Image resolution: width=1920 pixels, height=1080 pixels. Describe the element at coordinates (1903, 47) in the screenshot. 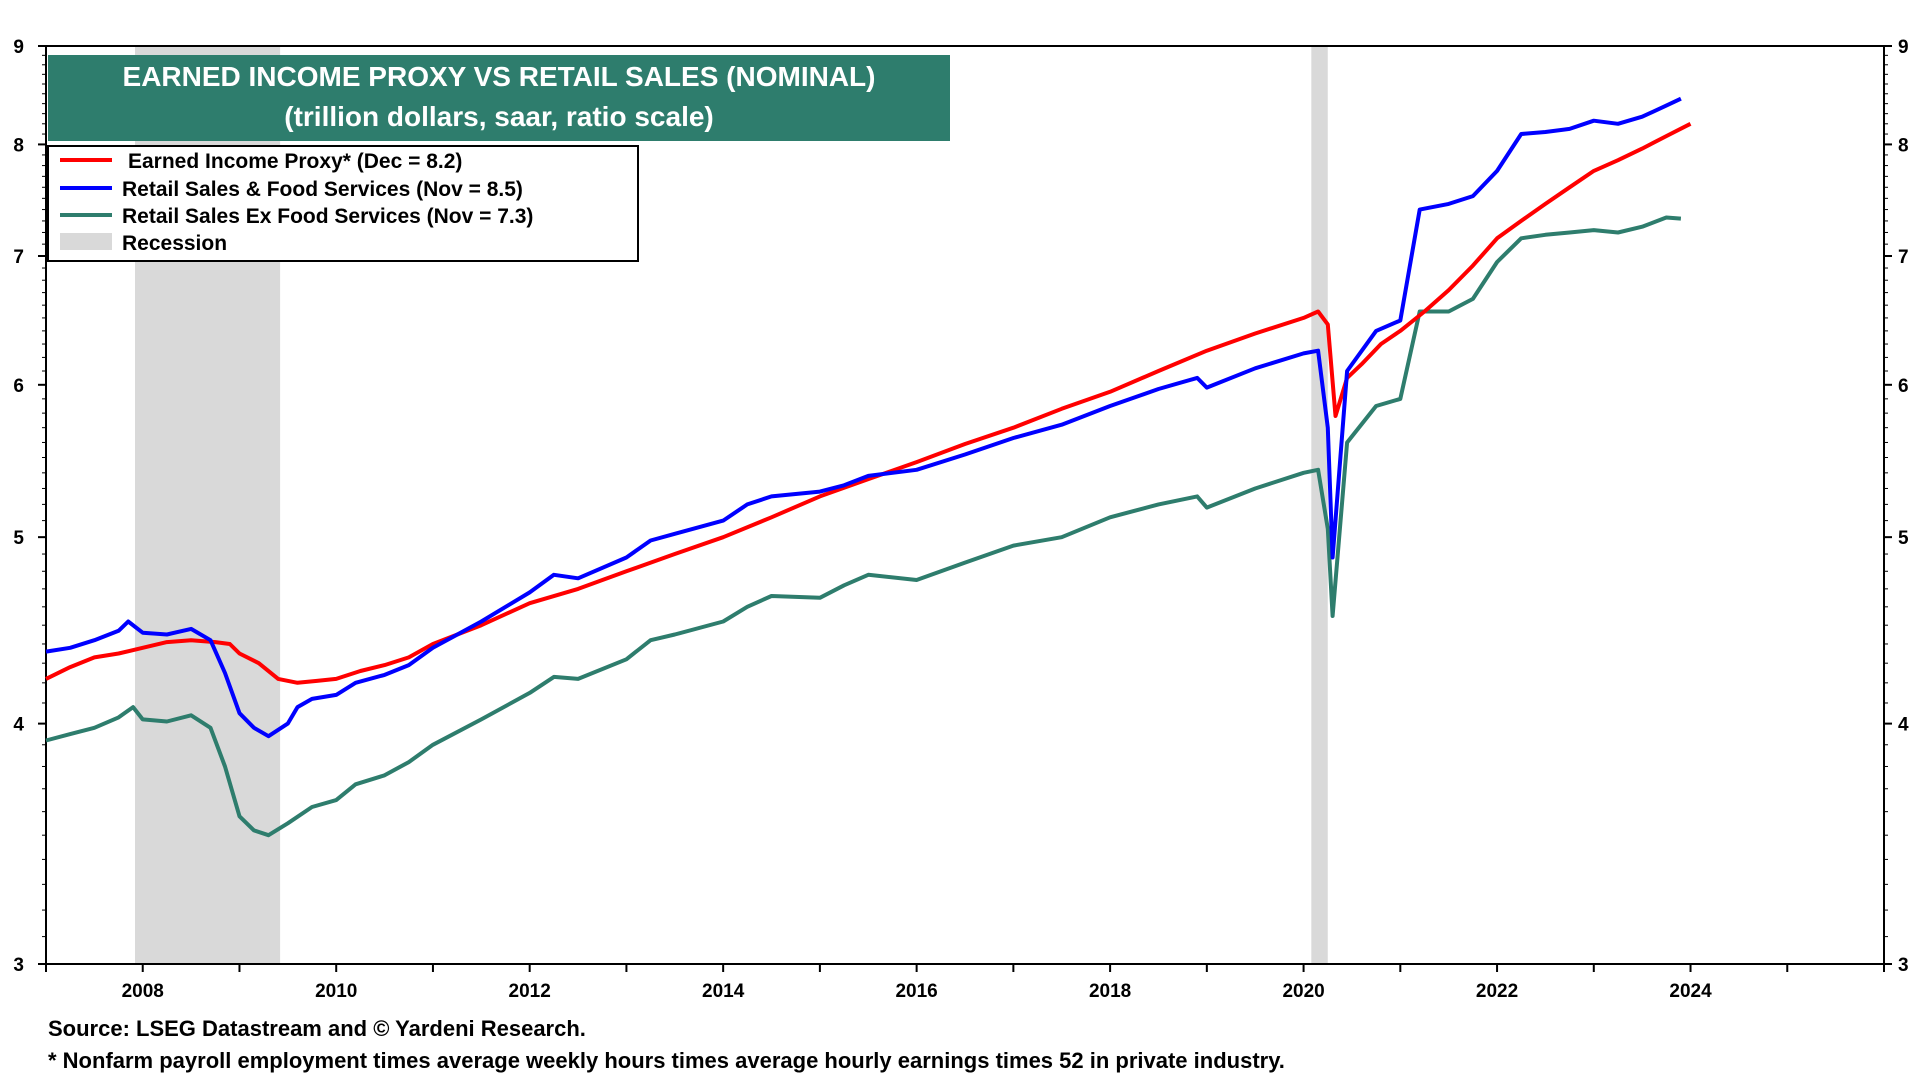

I see `y-tick-label-right-9: 9` at that location.